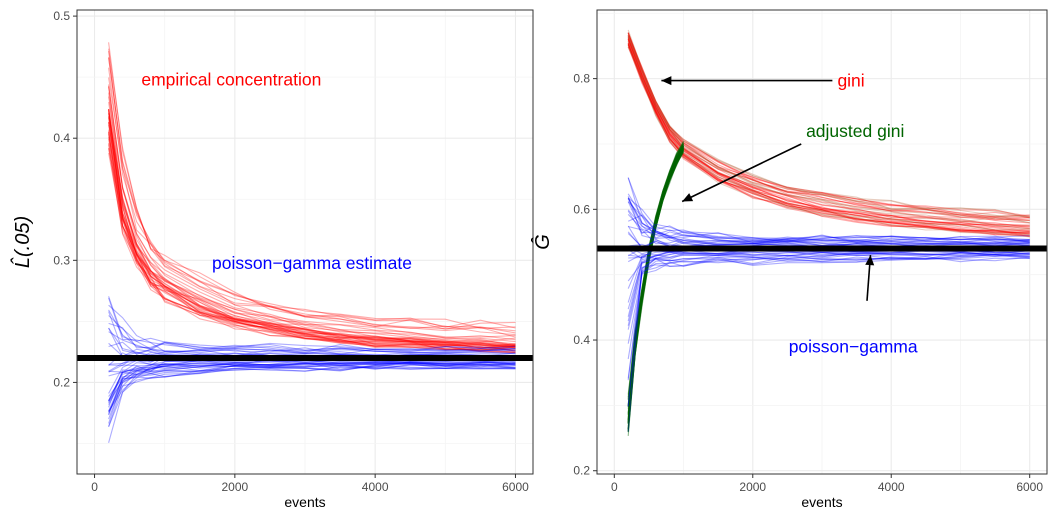 This screenshot has width=1049, height=517. What do you see at coordinates (312, 263) in the screenshot?
I see `annotation-poisson-gamma-estimate: poisson−gamma estimate` at bounding box center [312, 263].